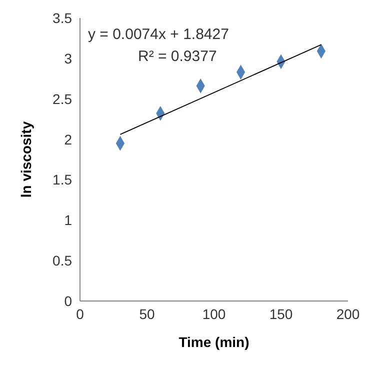 This screenshot has width=381, height=369. I want to click on annotation: R² = 0.9377, so click(177, 56).